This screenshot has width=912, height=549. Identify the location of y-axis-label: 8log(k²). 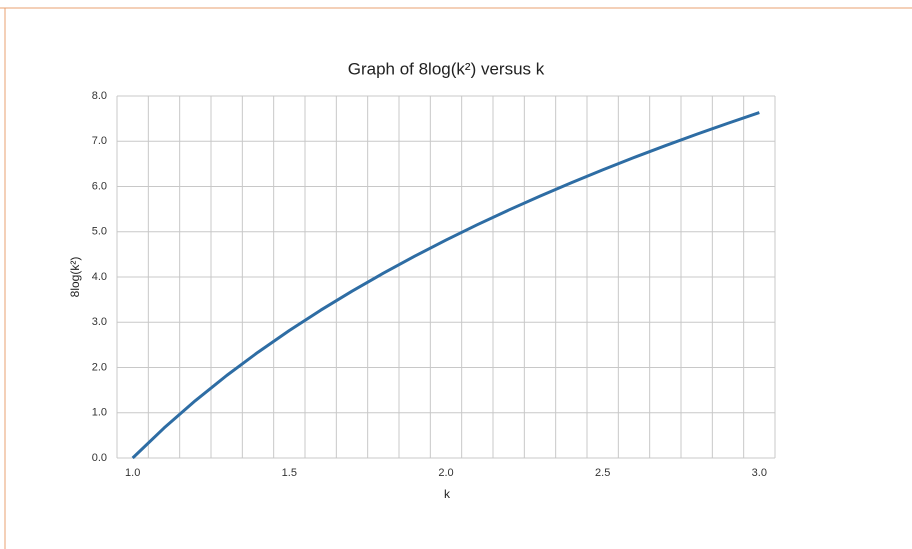
(75, 277).